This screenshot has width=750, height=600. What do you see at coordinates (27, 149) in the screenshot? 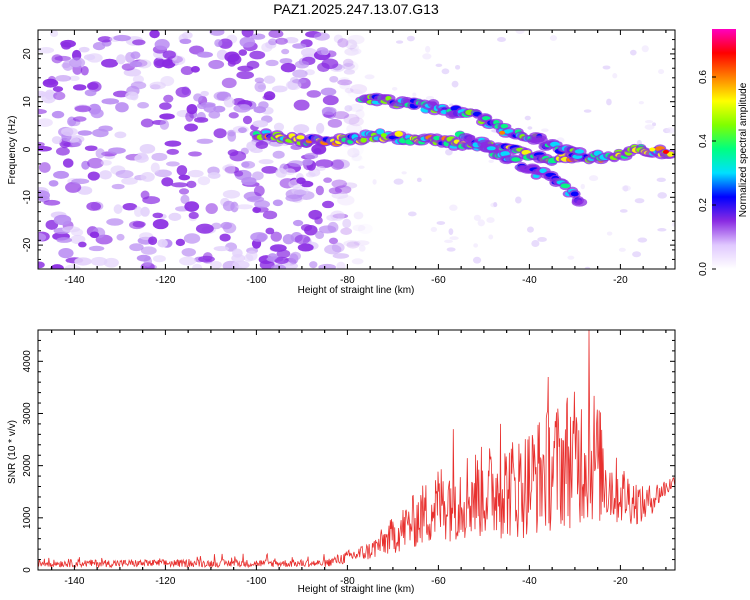
I see `y-tick-label: 0` at bounding box center [27, 149].